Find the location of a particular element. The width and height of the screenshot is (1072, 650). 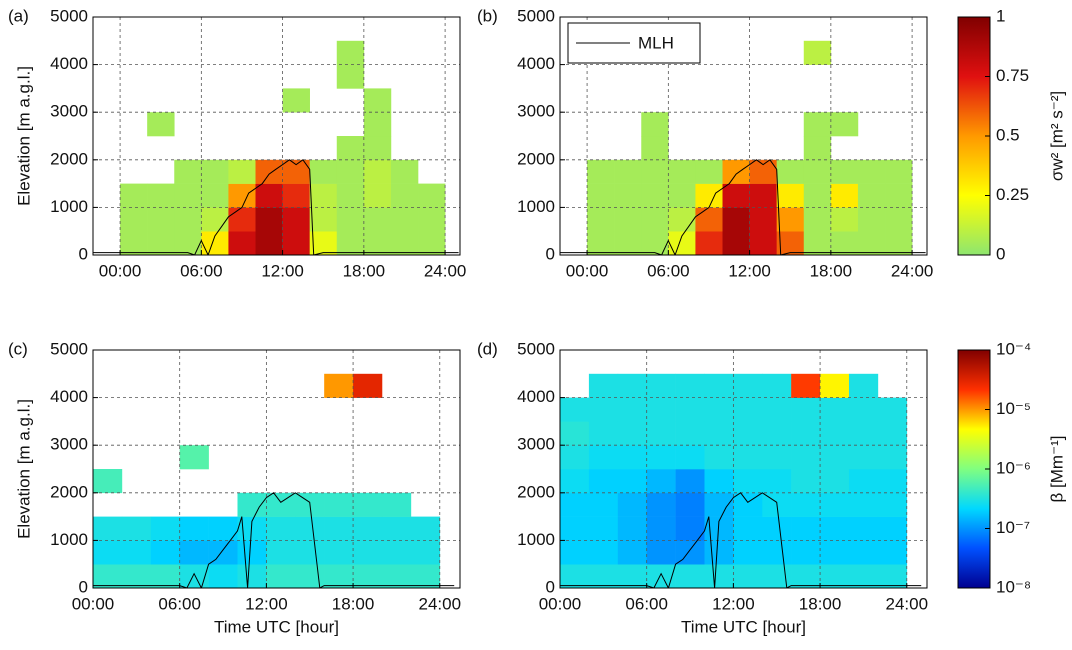

x-tick-label: 18:00 is located at coordinates (820, 603).